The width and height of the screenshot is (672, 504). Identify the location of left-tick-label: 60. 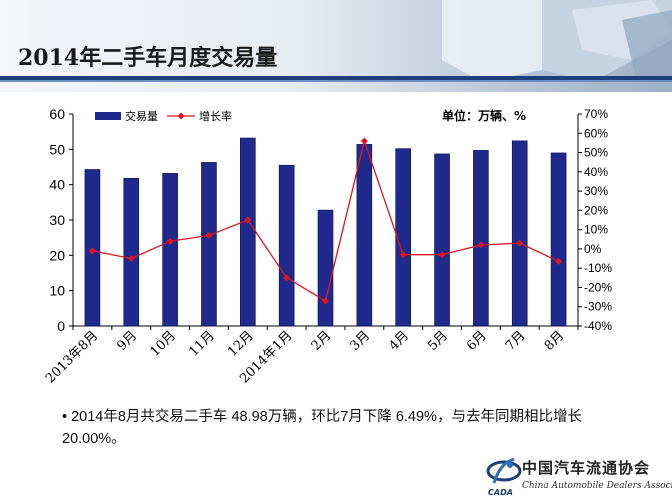
(57, 114).